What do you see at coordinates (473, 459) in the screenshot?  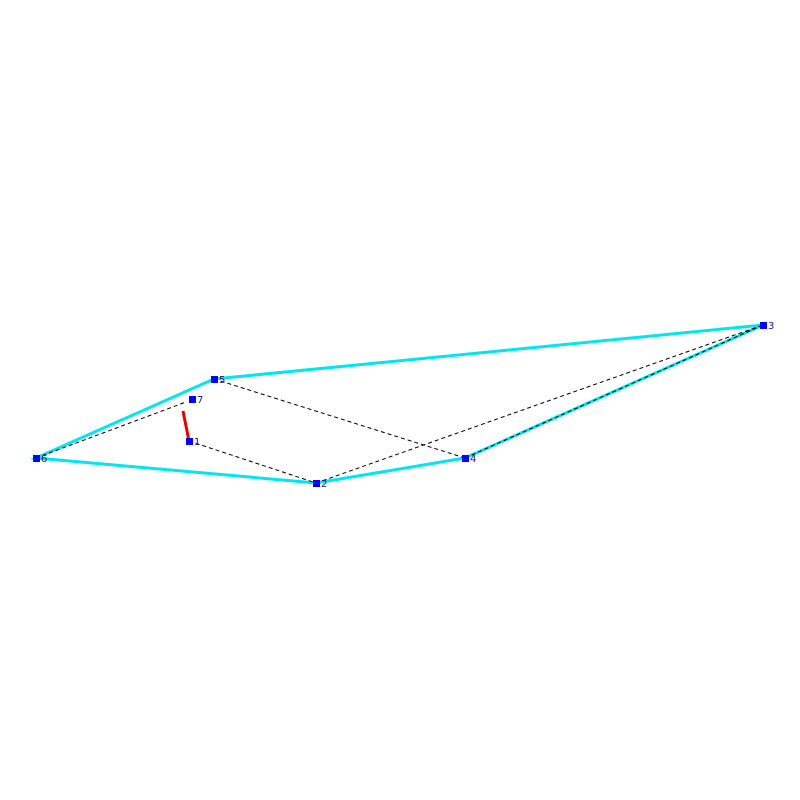 I see `point-label: 4` at bounding box center [473, 459].